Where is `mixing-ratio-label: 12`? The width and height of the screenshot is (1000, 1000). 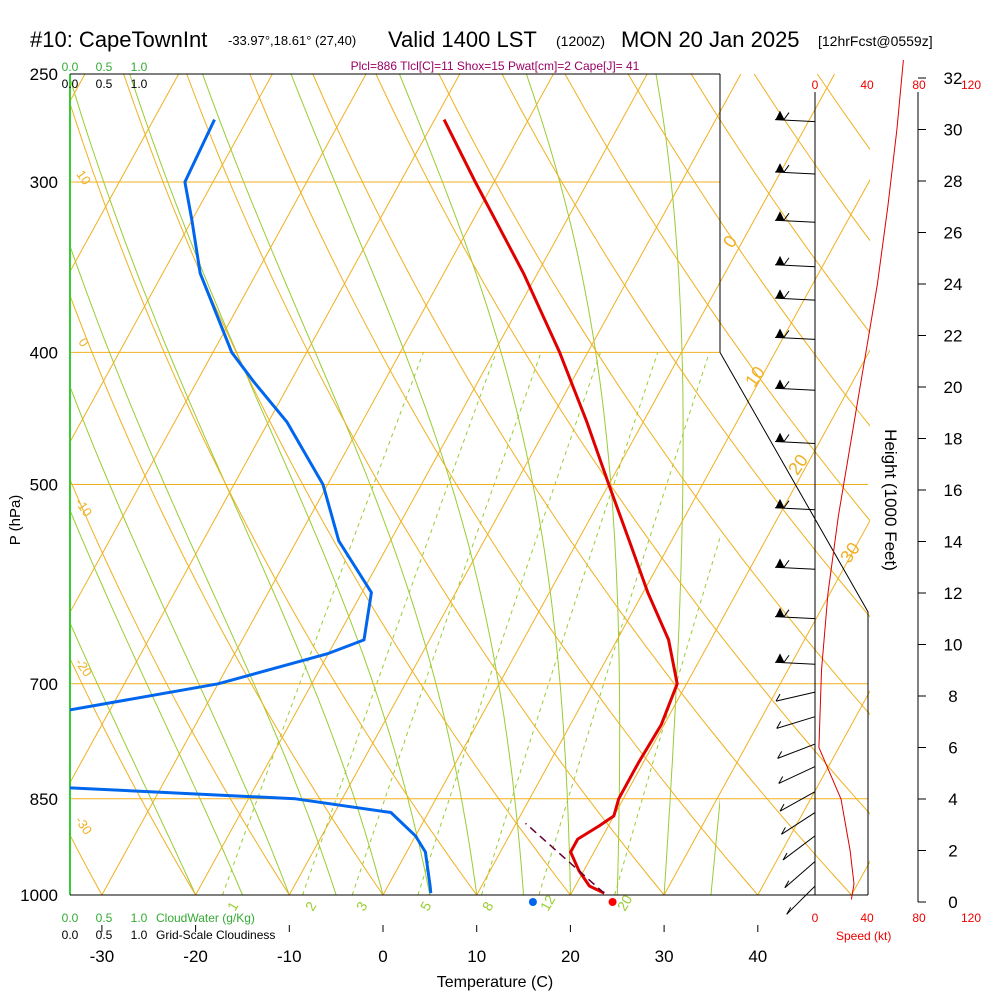
mixing-ratio-label: 12 is located at coordinates (548, 903).